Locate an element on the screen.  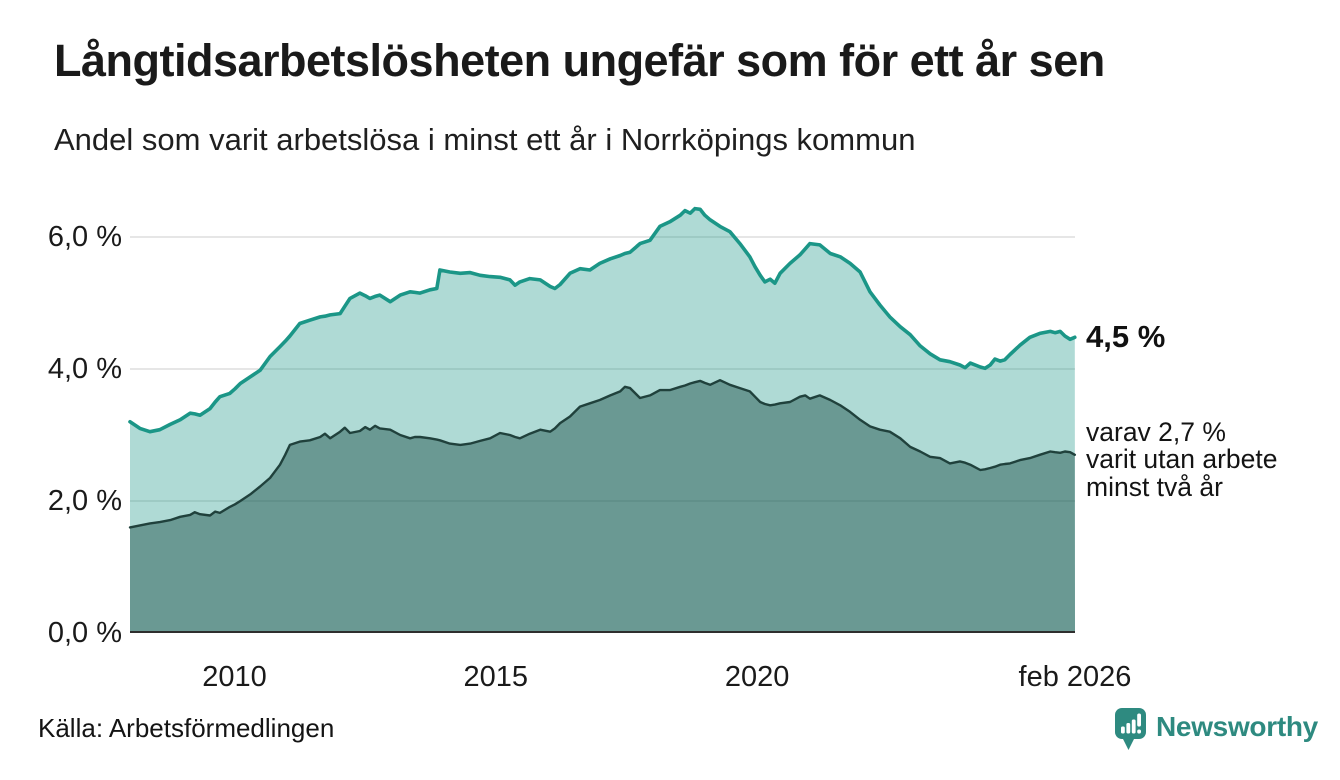
logo-bar-large is located at coordinates (1133, 726).